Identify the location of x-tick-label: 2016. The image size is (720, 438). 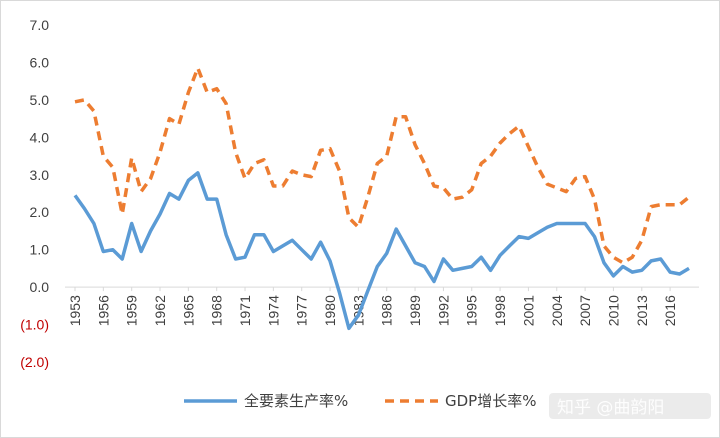
(670, 310).